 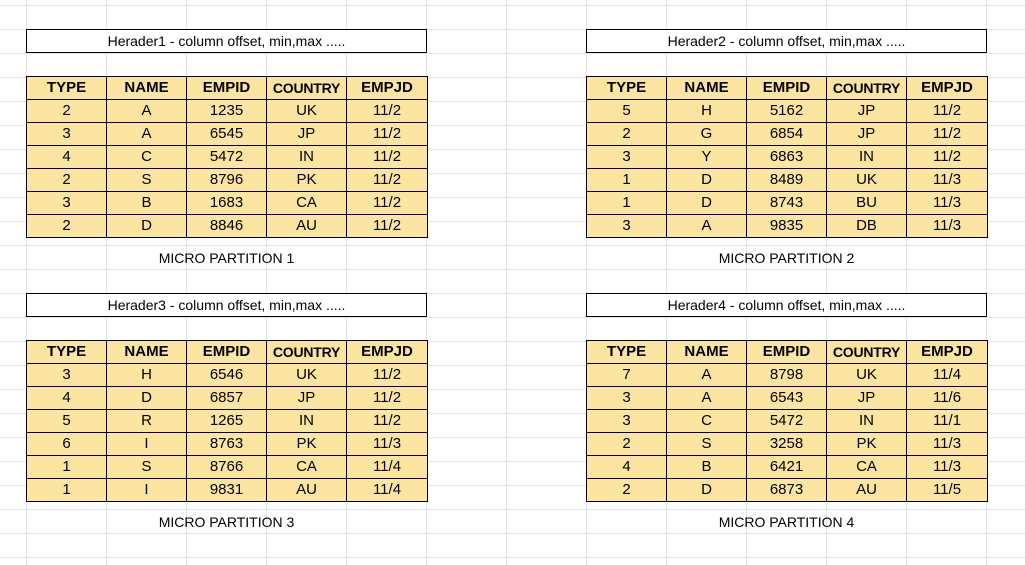 I want to click on cell-empid: 1235, so click(x=226, y=111).